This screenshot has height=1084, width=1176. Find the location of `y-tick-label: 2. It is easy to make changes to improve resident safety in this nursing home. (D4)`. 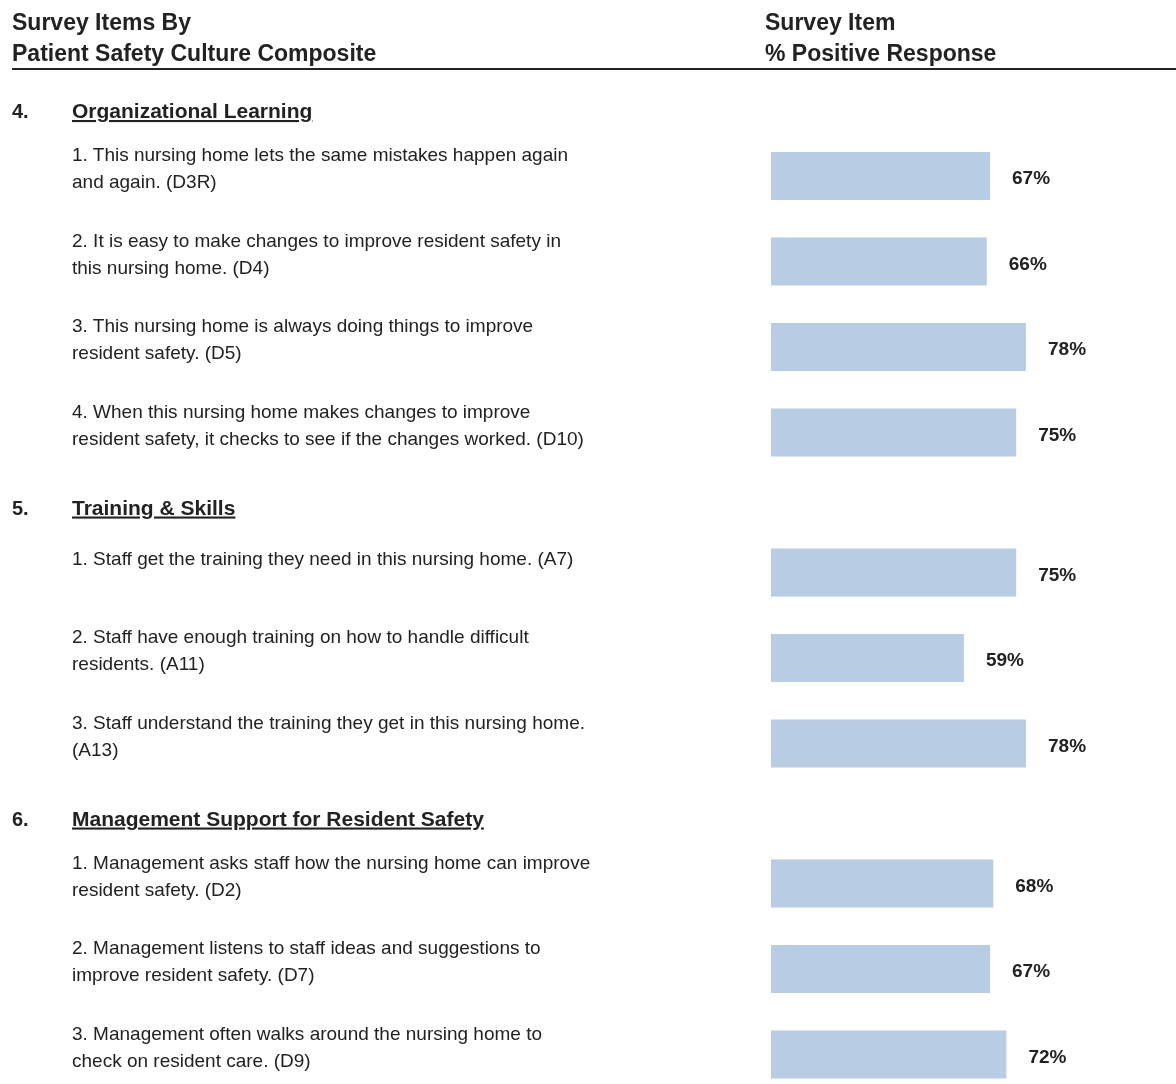

y-tick-label: 2. It is easy to make changes to improve resident safety in this nursing home. (D4) is located at coordinates (316, 253).